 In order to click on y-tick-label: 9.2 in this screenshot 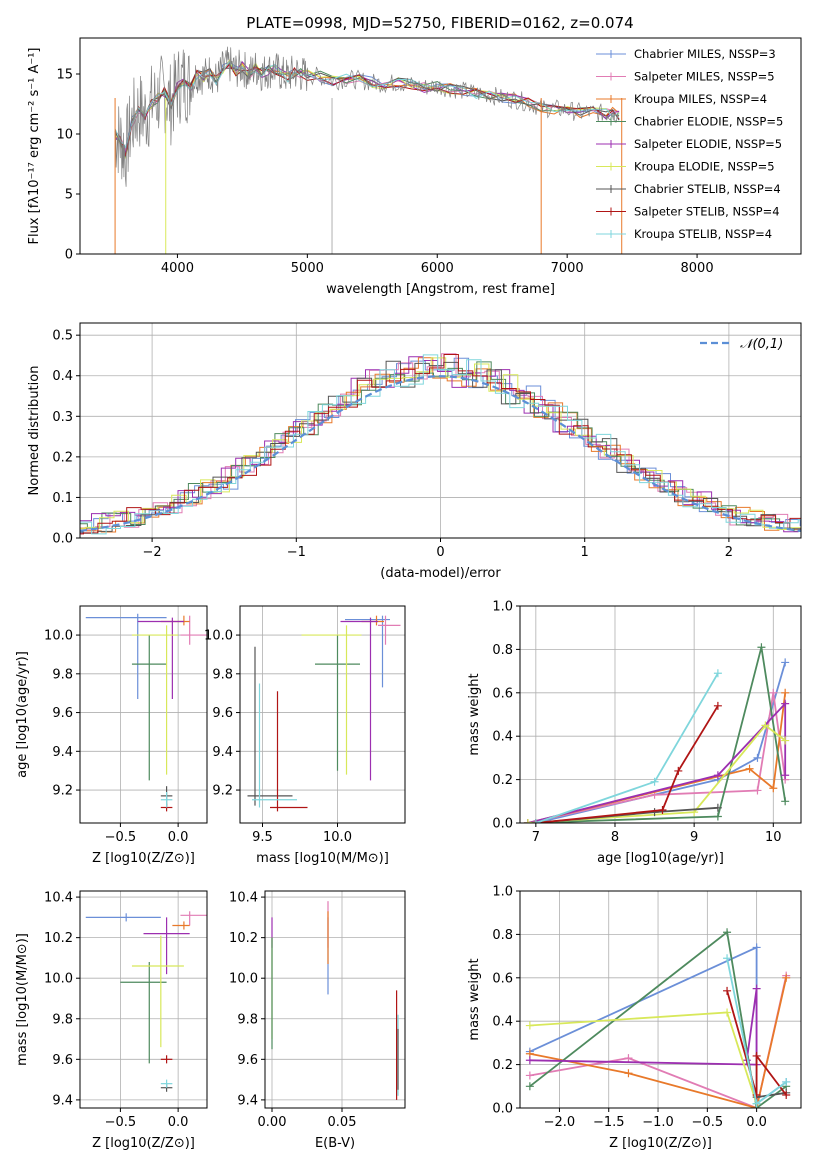, I will do `click(222, 791)`.